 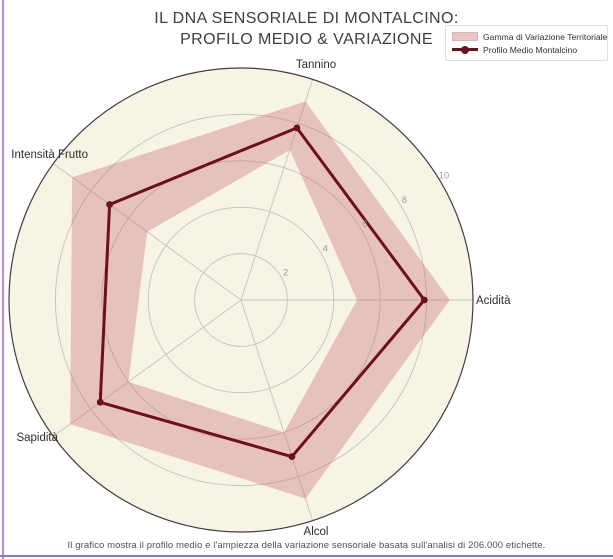 I want to click on category-label: Intensità Frutto, so click(x=49, y=155).